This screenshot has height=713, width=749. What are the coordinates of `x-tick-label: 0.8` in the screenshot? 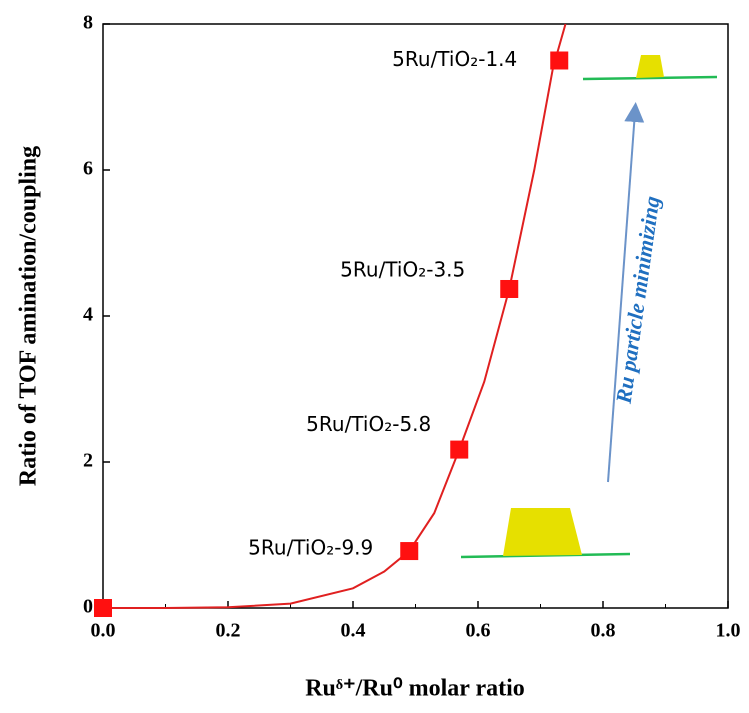 It's located at (603, 631).